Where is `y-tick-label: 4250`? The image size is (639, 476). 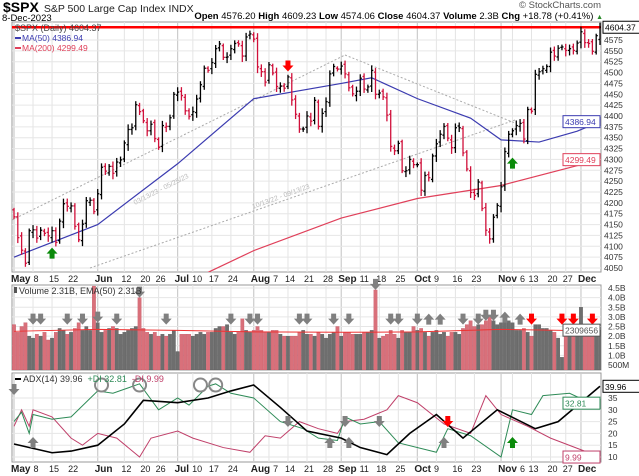 y-tick-label: 4250 is located at coordinates (613, 181).